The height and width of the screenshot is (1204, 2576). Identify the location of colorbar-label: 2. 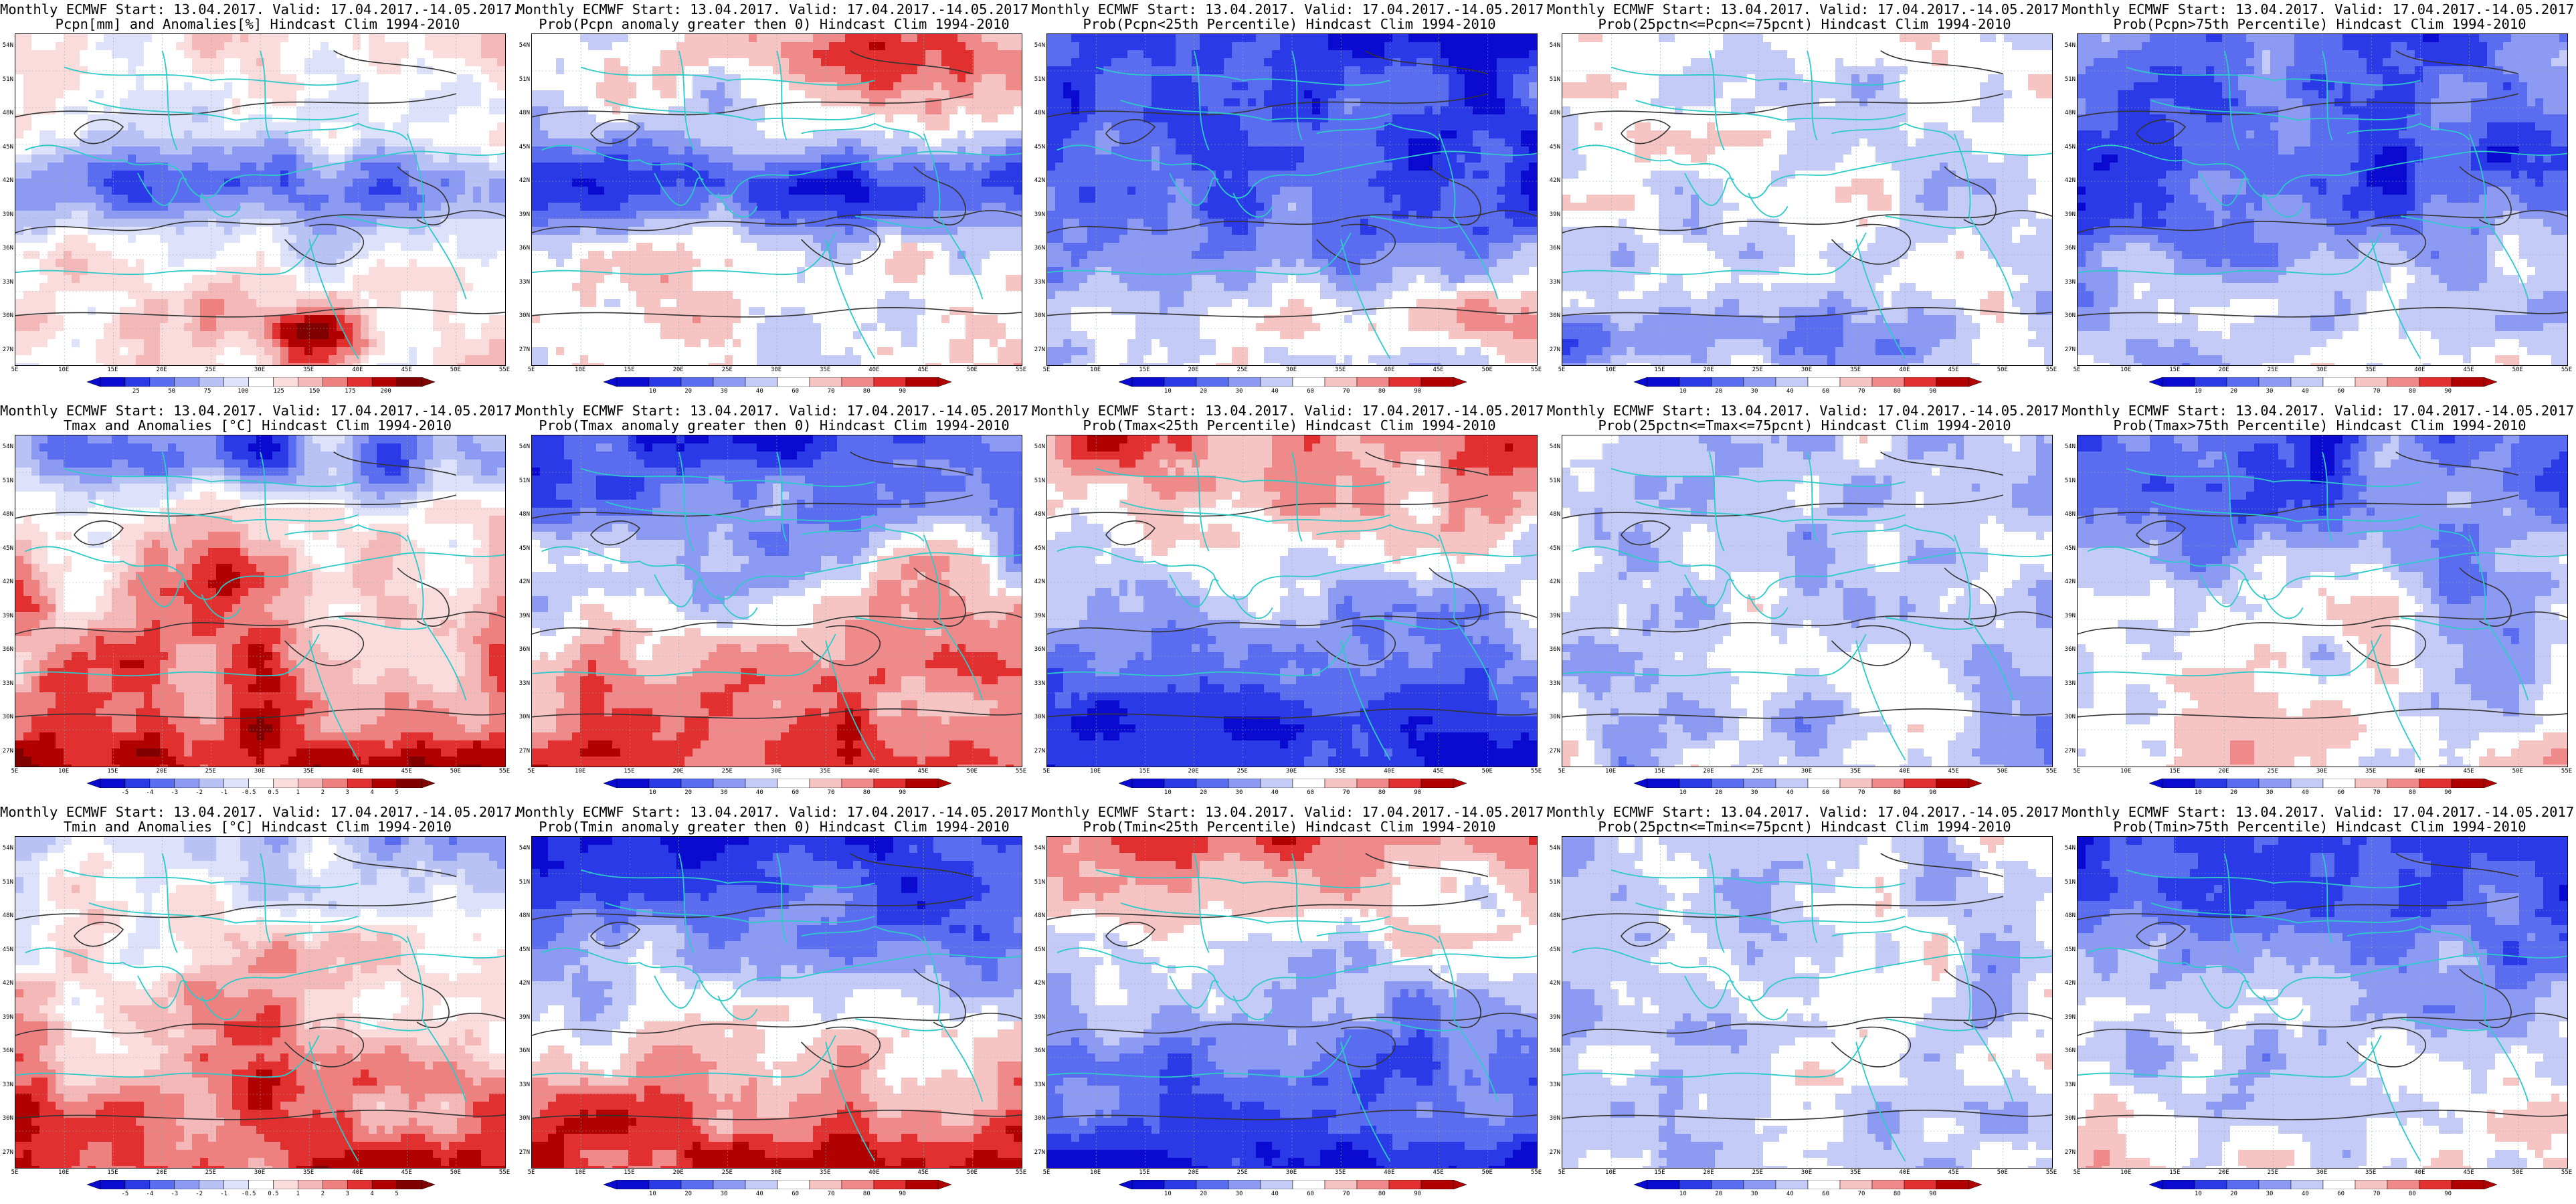
(322, 792).